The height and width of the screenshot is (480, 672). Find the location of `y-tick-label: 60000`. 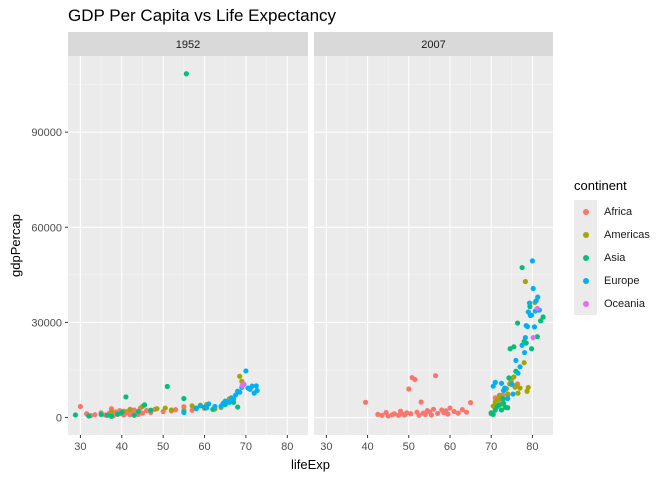

y-tick-label: 60000 is located at coordinates (46, 228).